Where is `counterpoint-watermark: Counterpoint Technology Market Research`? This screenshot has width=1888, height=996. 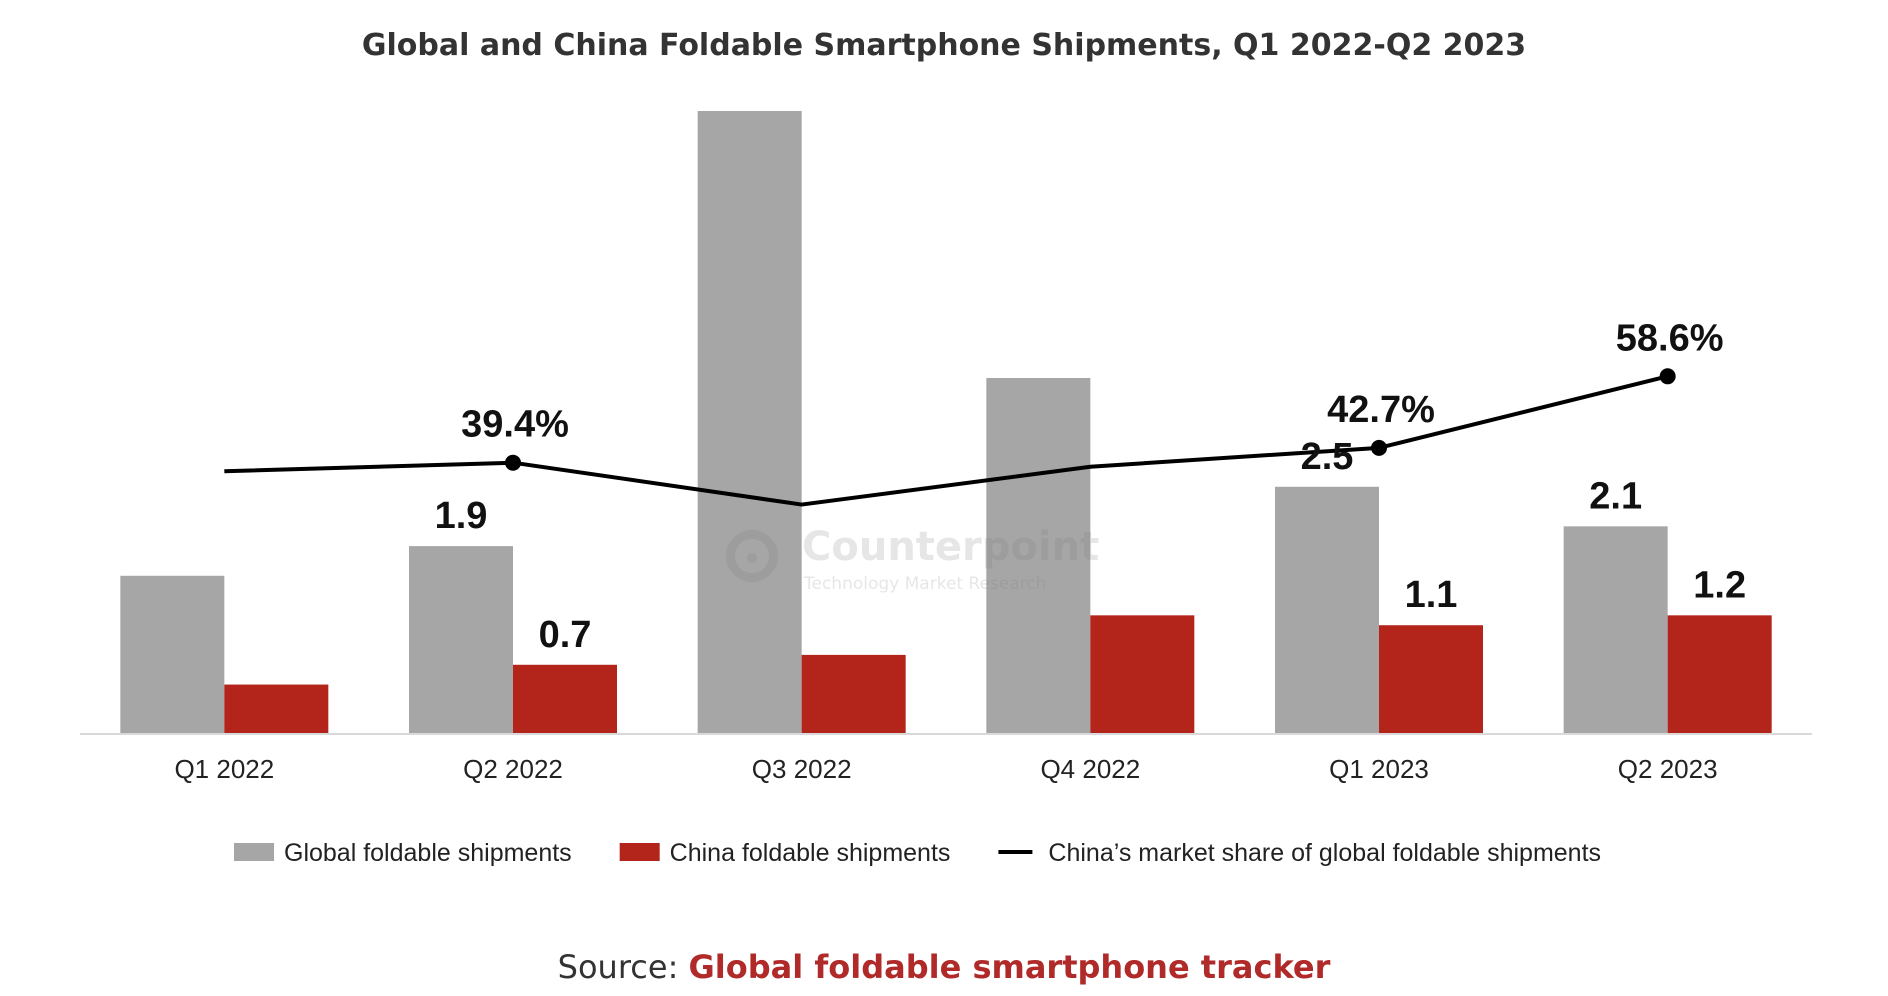
counterpoint-watermark: Counterpoint Technology Market Research is located at coordinates (912, 562).